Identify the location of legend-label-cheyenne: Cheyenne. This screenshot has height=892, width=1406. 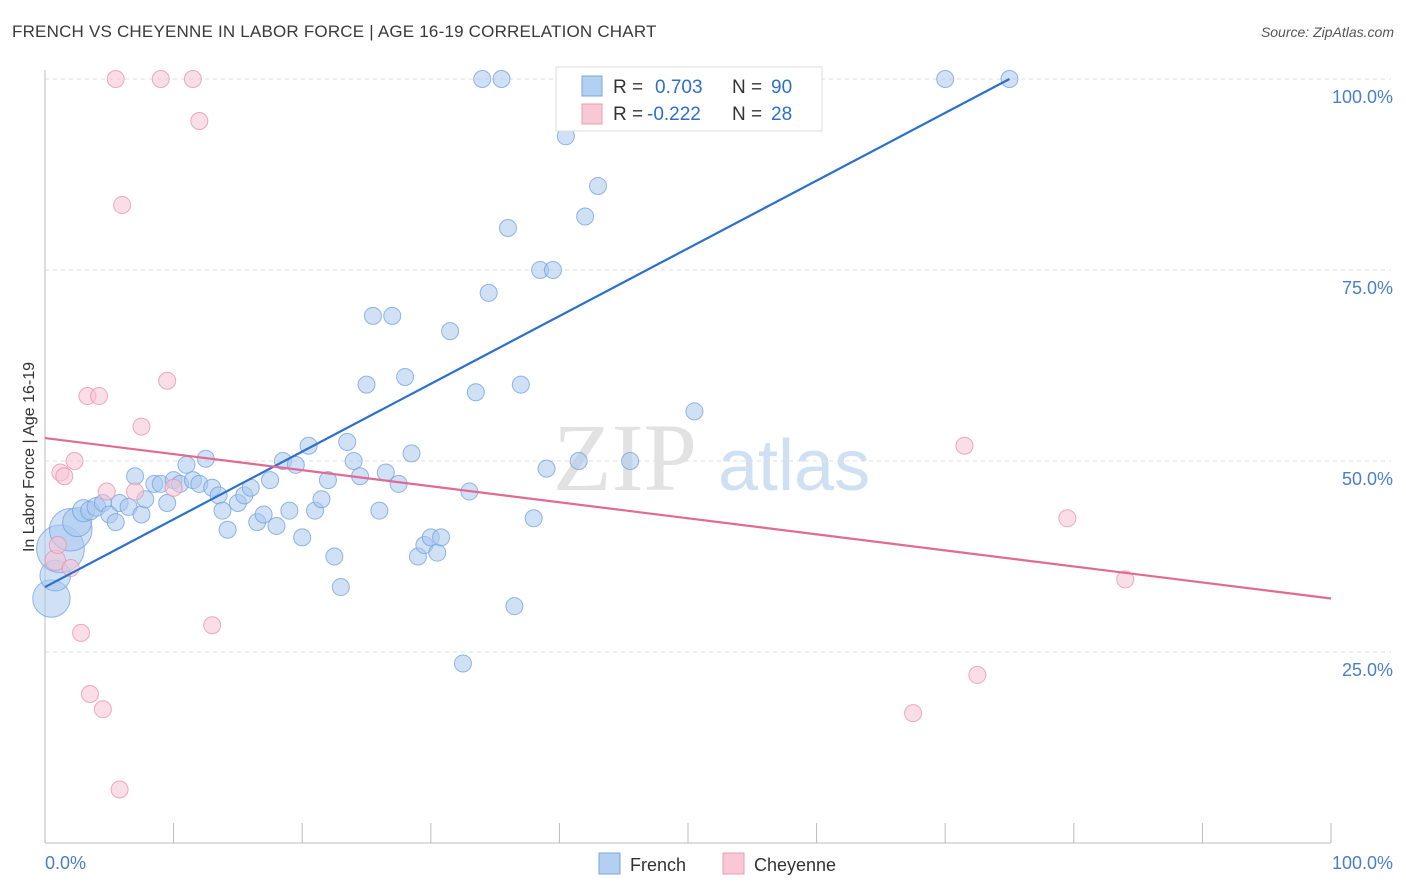
(795, 865).